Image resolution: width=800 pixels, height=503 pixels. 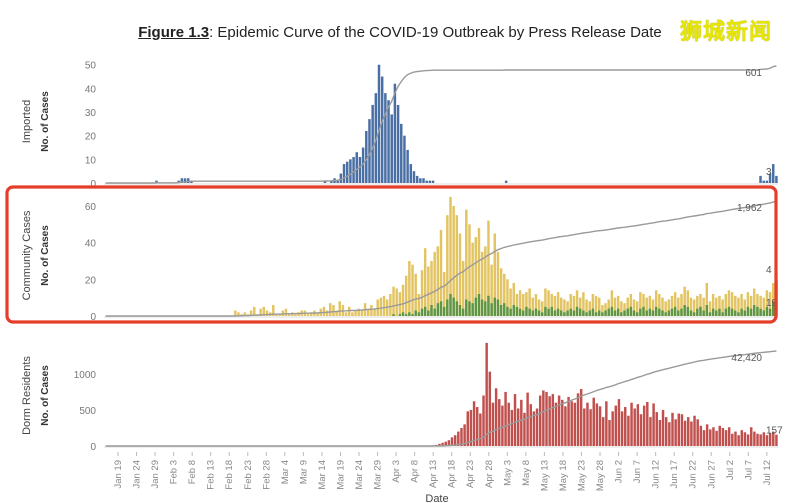 What do you see at coordinates (767, 472) in the screenshot?
I see `x-tick-label: Jul 12` at bounding box center [767, 472].